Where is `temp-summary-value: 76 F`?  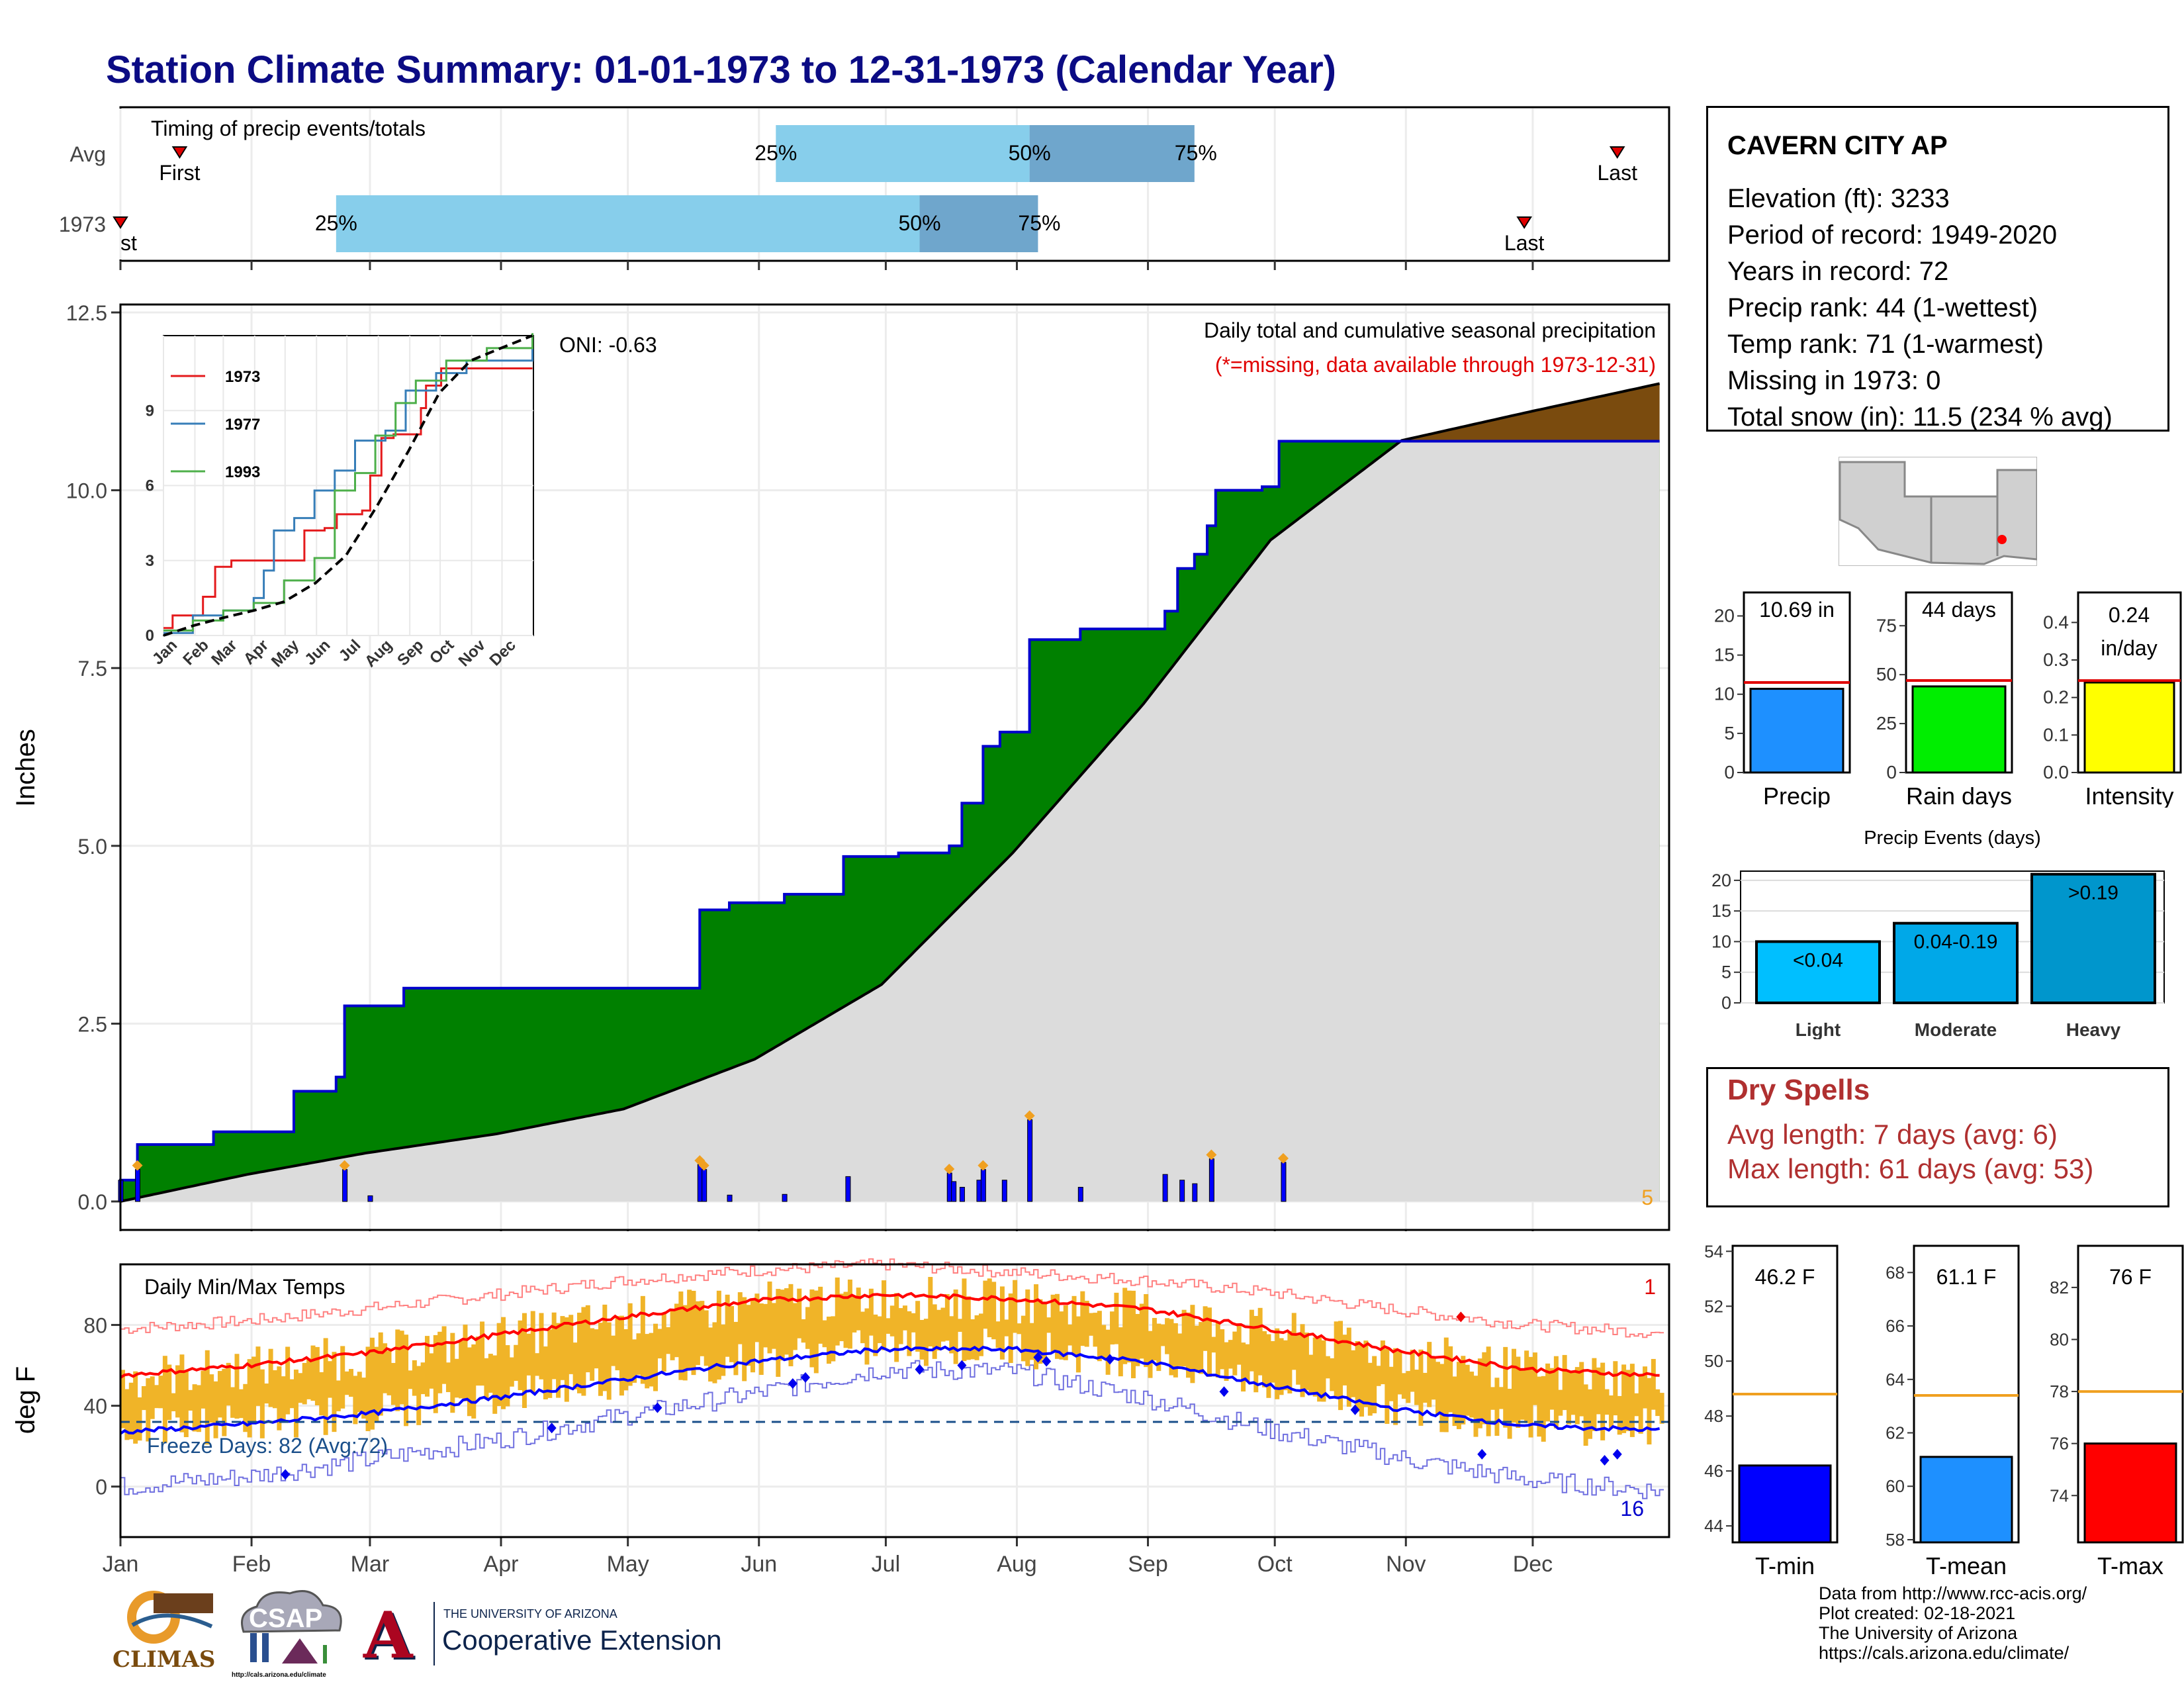
temp-summary-value: 76 F is located at coordinates (2130, 1277).